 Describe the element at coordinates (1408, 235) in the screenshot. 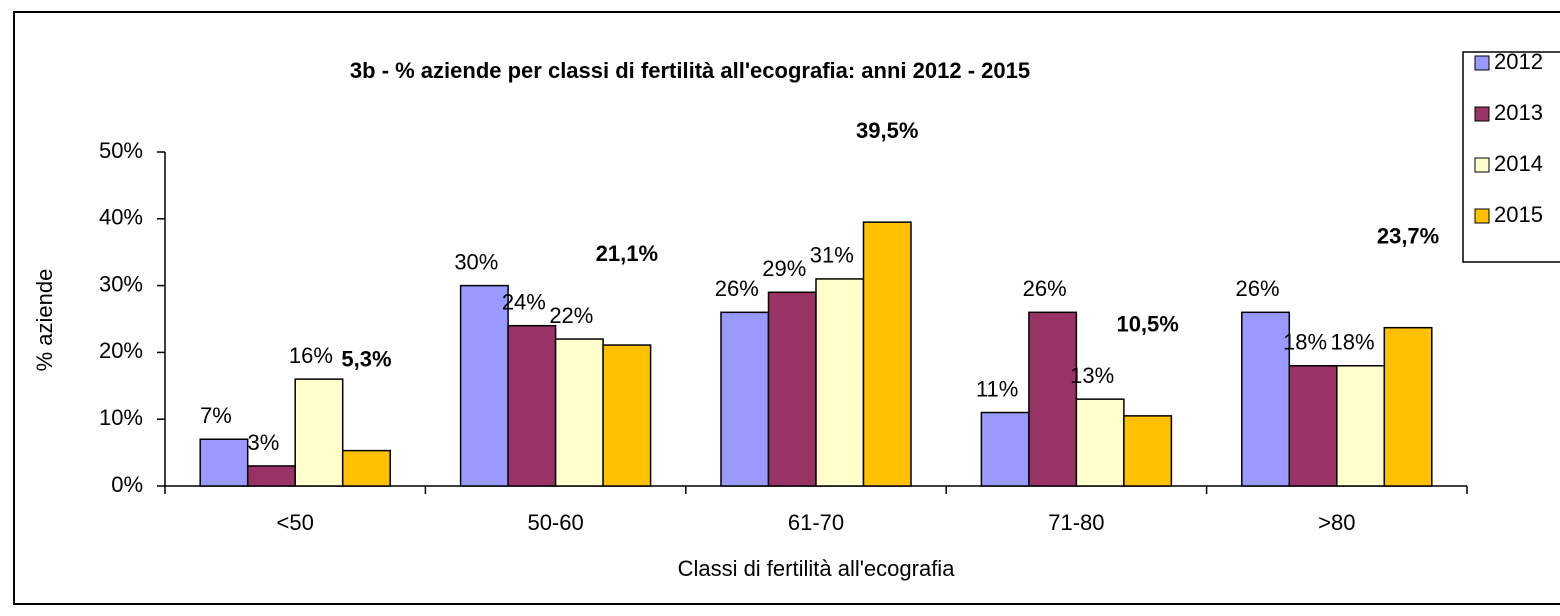

I see `data-label: 23,7%` at that location.